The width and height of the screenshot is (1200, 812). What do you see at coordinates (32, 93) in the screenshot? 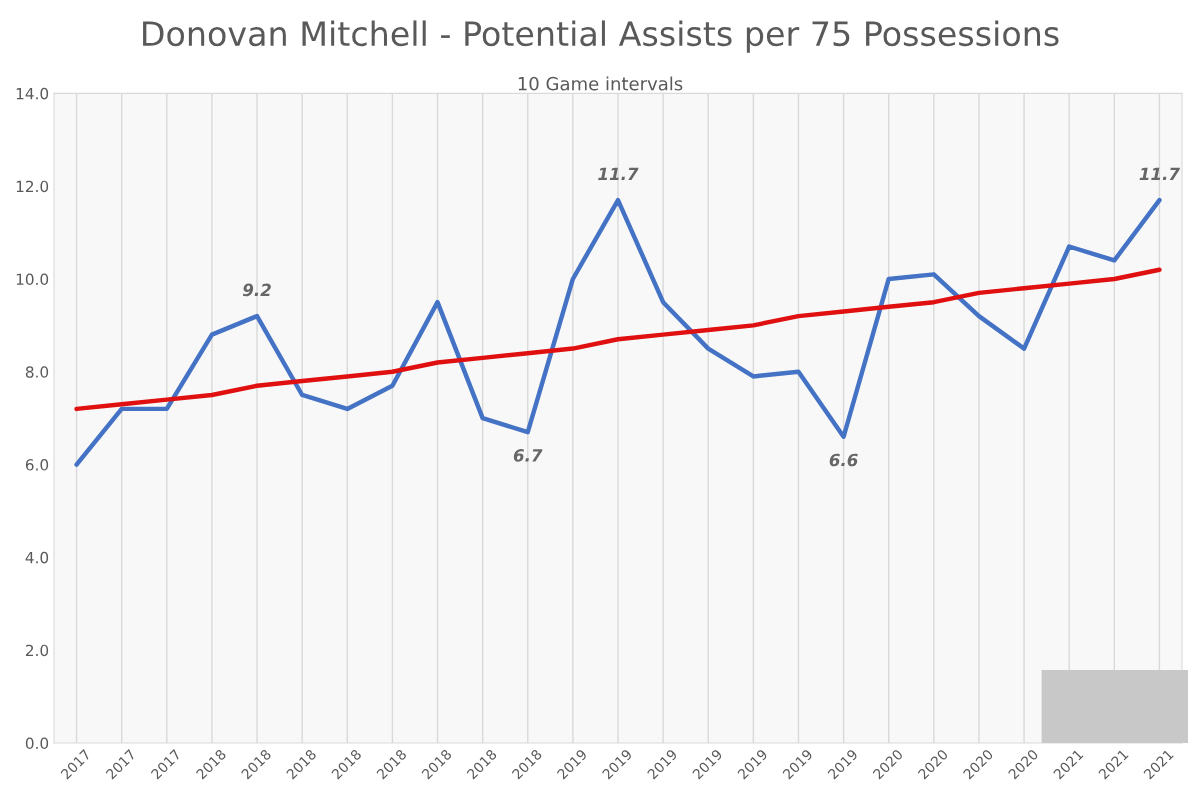
I see `y-tick-label: 14.0` at bounding box center [32, 93].